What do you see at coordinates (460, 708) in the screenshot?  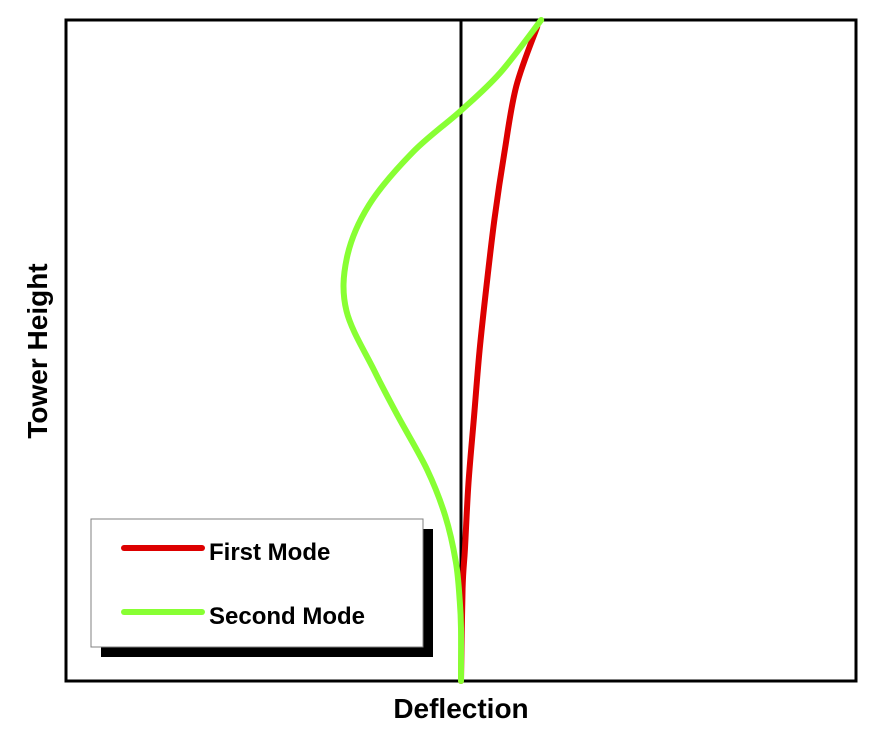 I see `x-axis-title: Deflection` at bounding box center [460, 708].